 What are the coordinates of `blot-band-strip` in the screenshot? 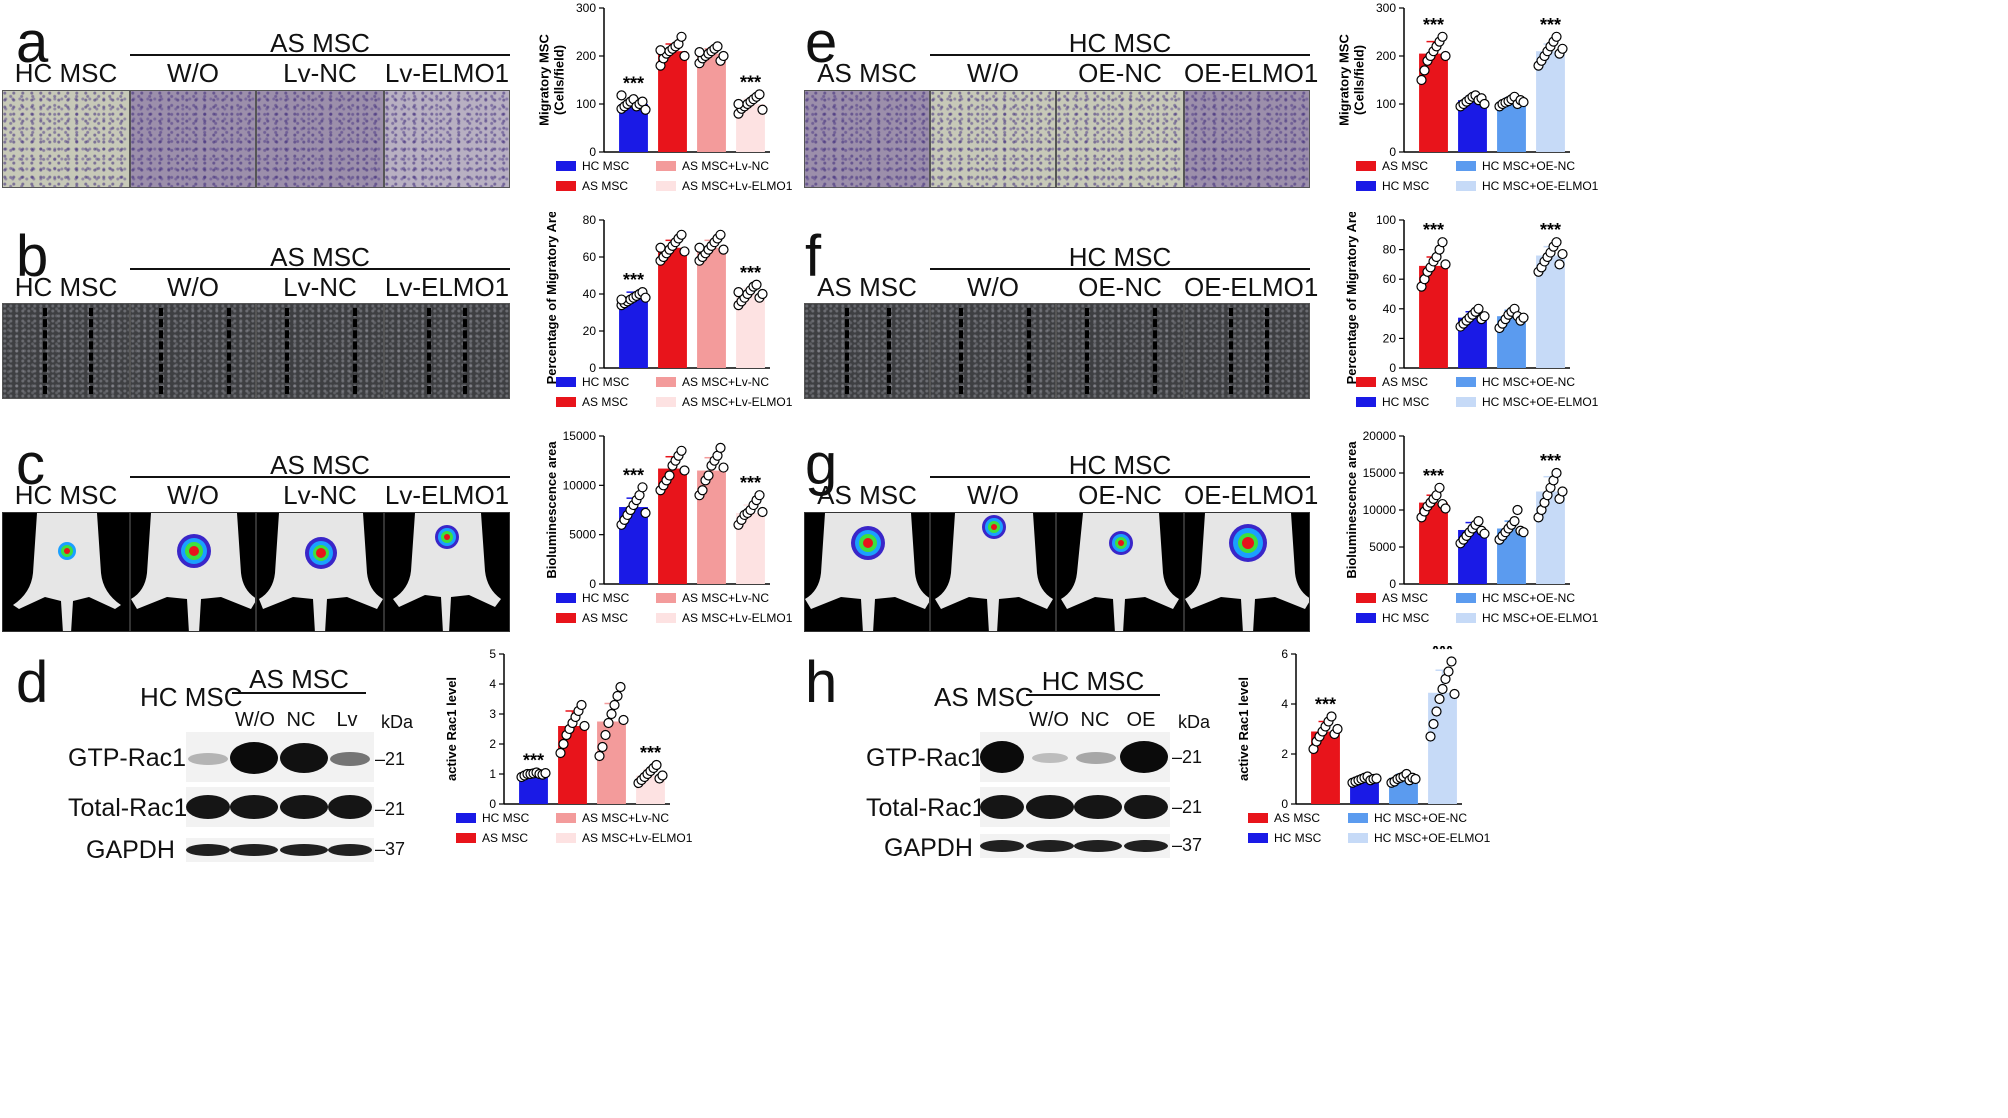 It's located at (280, 807).